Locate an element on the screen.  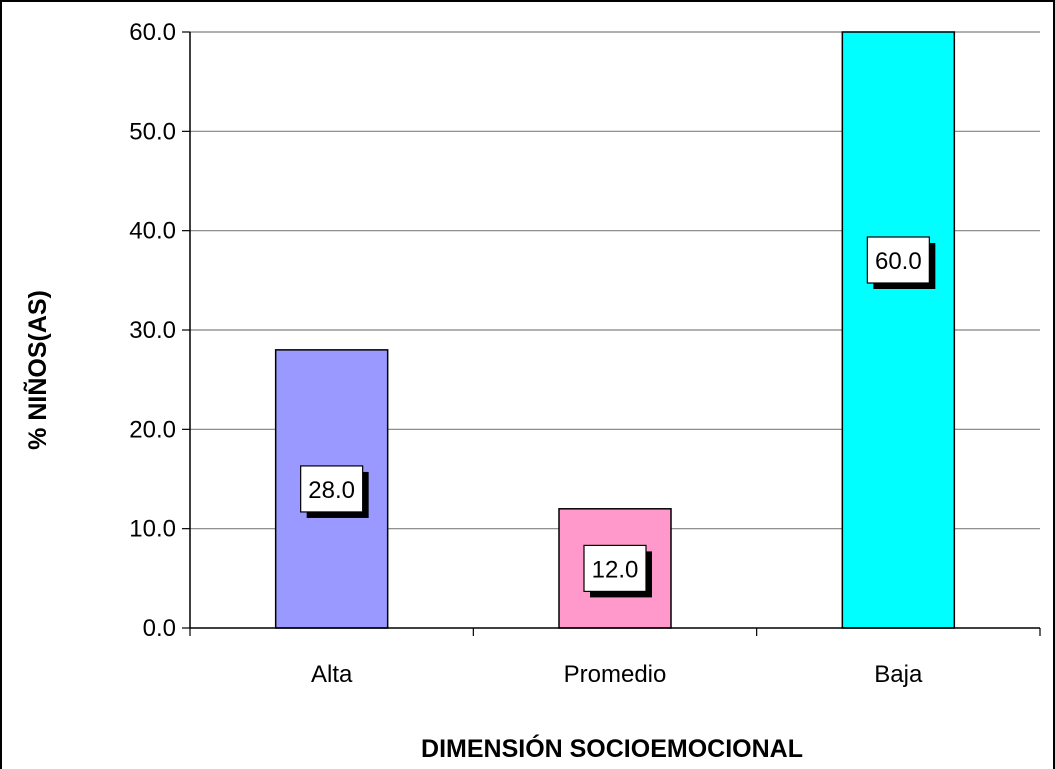
bar is located at coordinates (898, 330).